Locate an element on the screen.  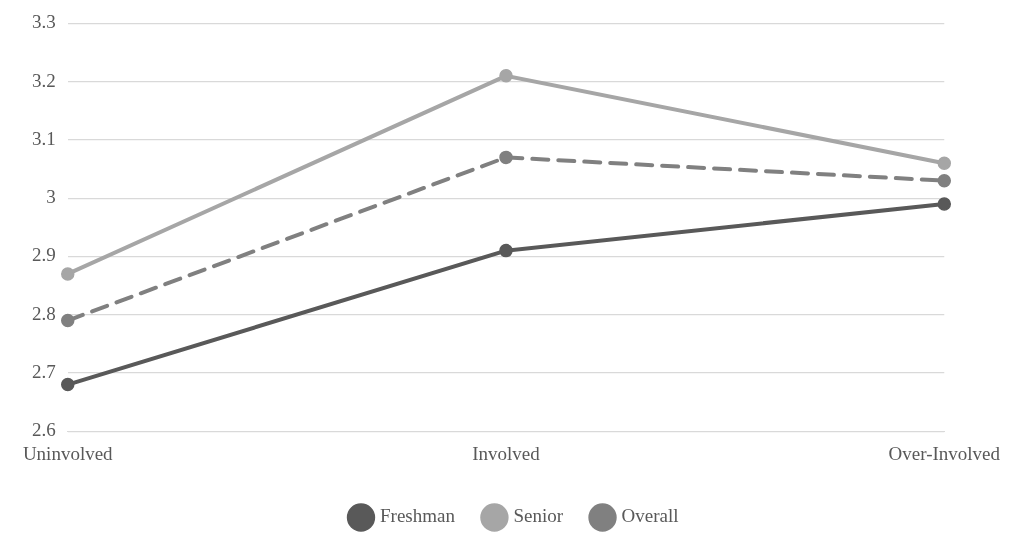
y-tick-label: 3.3 is located at coordinates (44, 22).